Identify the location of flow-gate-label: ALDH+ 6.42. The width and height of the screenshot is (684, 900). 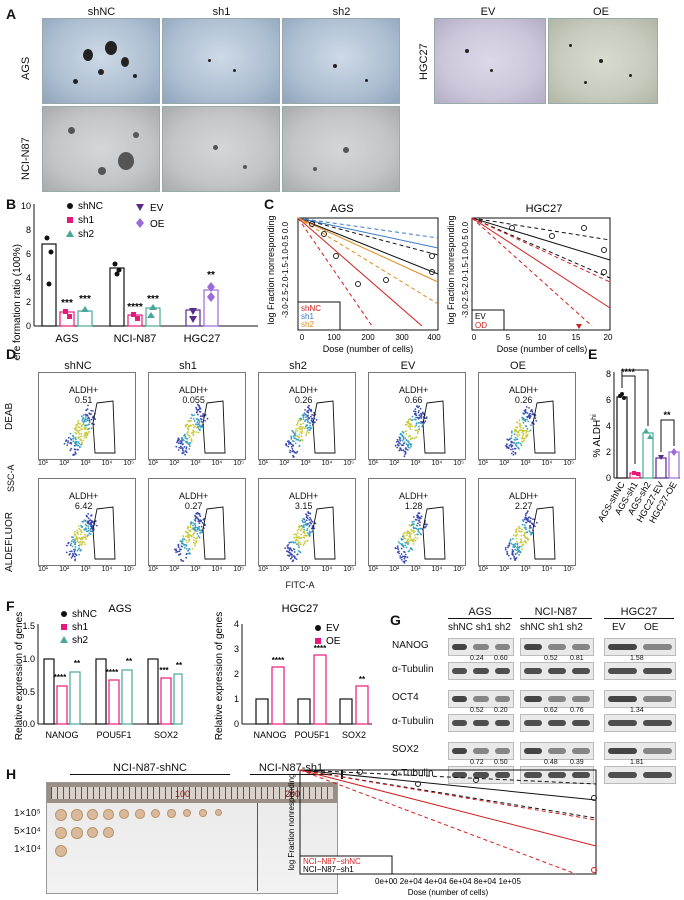
(84, 501).